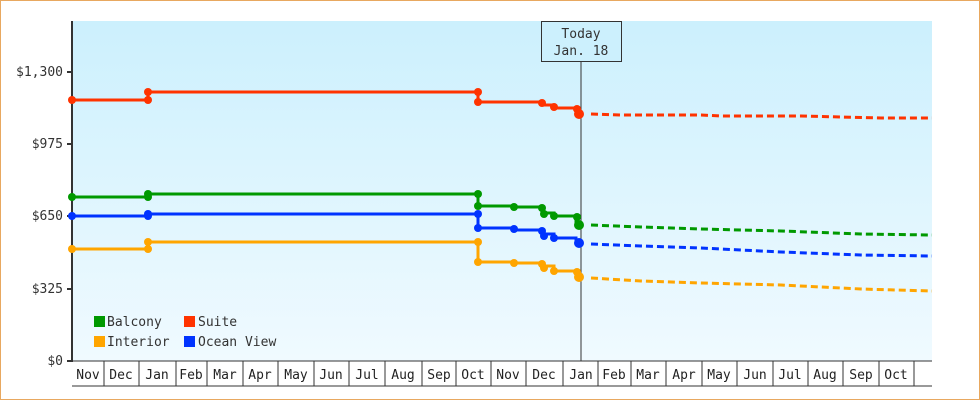 Image resolution: width=980 pixels, height=400 pixels. Describe the element at coordinates (39, 72) in the screenshot. I see `y-tick-label: $1,300` at that location.